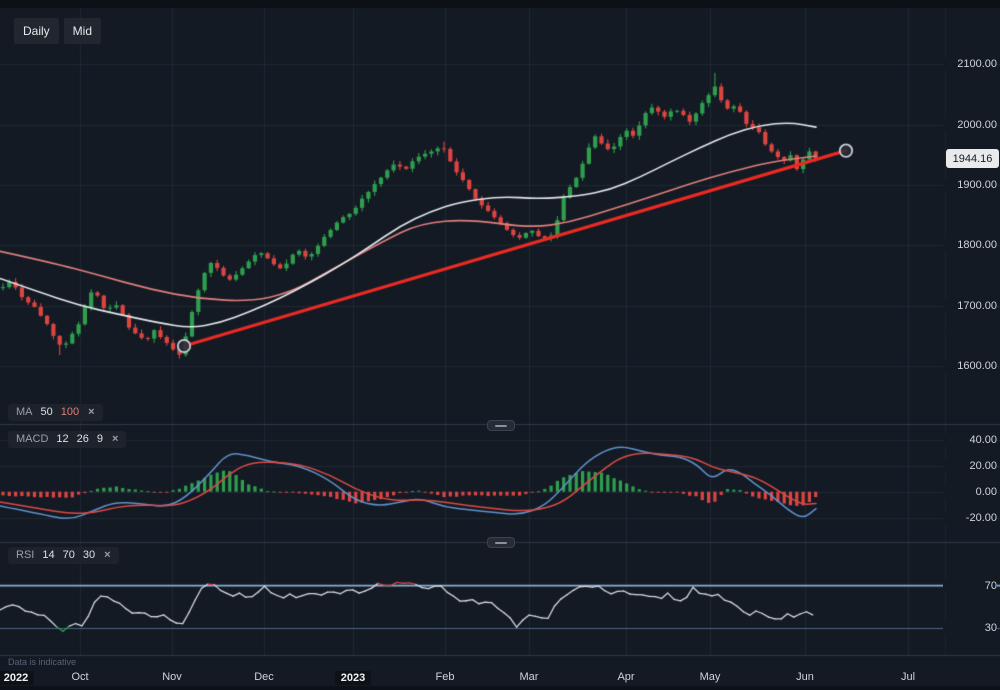  I want to click on macd-indicator-name: MACD, so click(32, 439).